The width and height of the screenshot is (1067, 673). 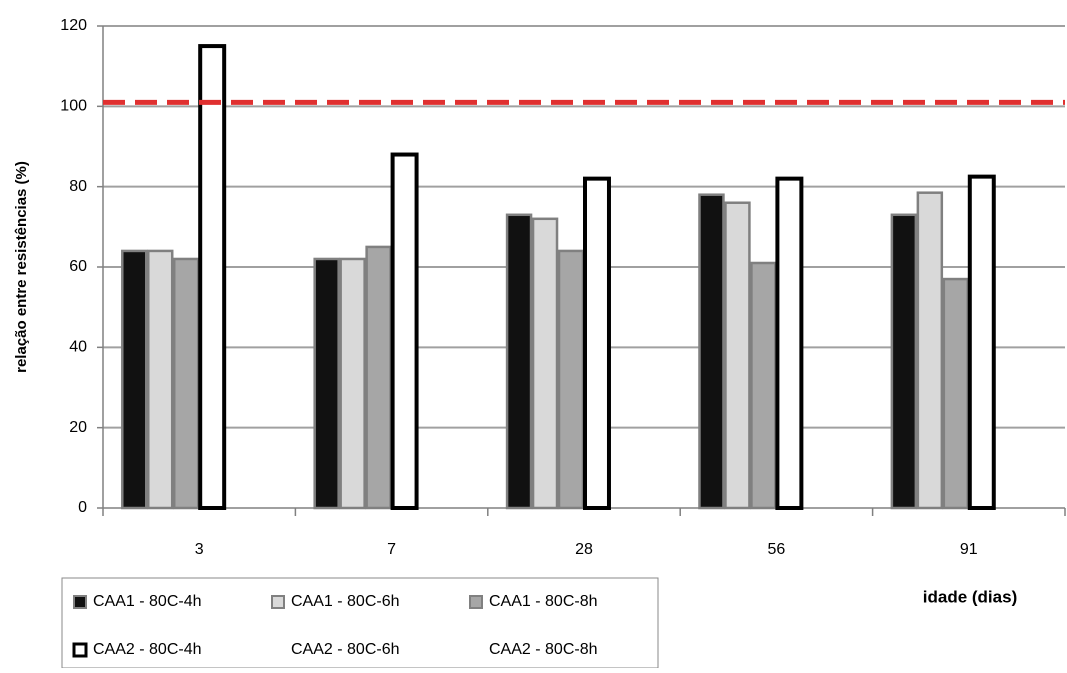 What do you see at coordinates (82, 507) in the screenshot?
I see `y-tick-label: 0` at bounding box center [82, 507].